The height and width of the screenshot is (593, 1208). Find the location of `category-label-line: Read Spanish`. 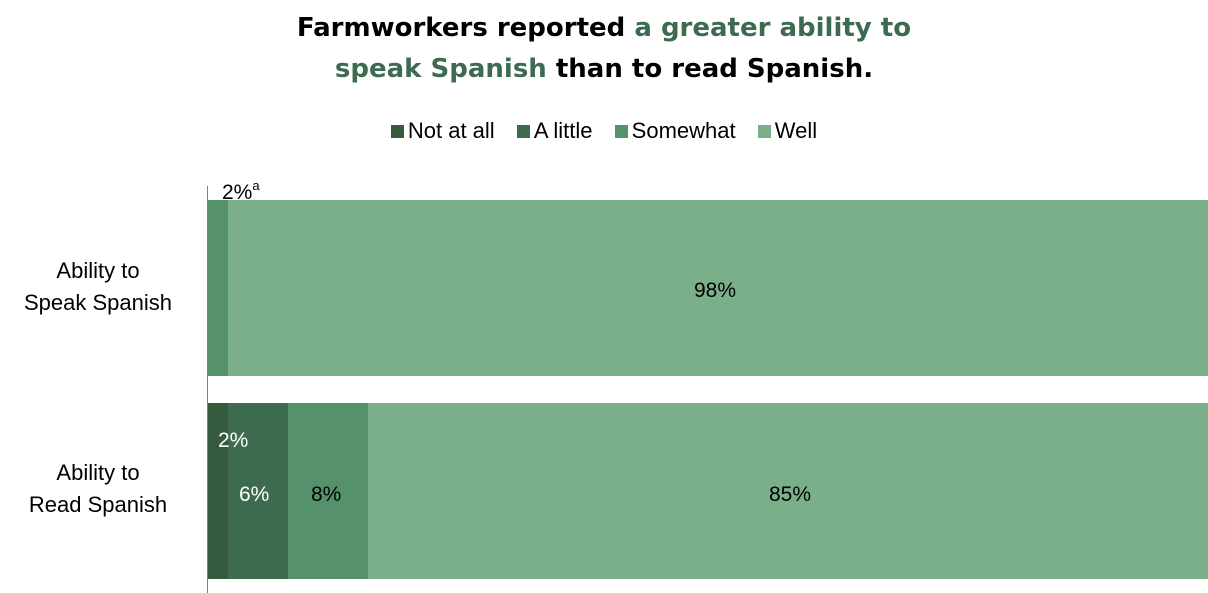

category-label-line: Read Spanish is located at coordinates (98, 504).